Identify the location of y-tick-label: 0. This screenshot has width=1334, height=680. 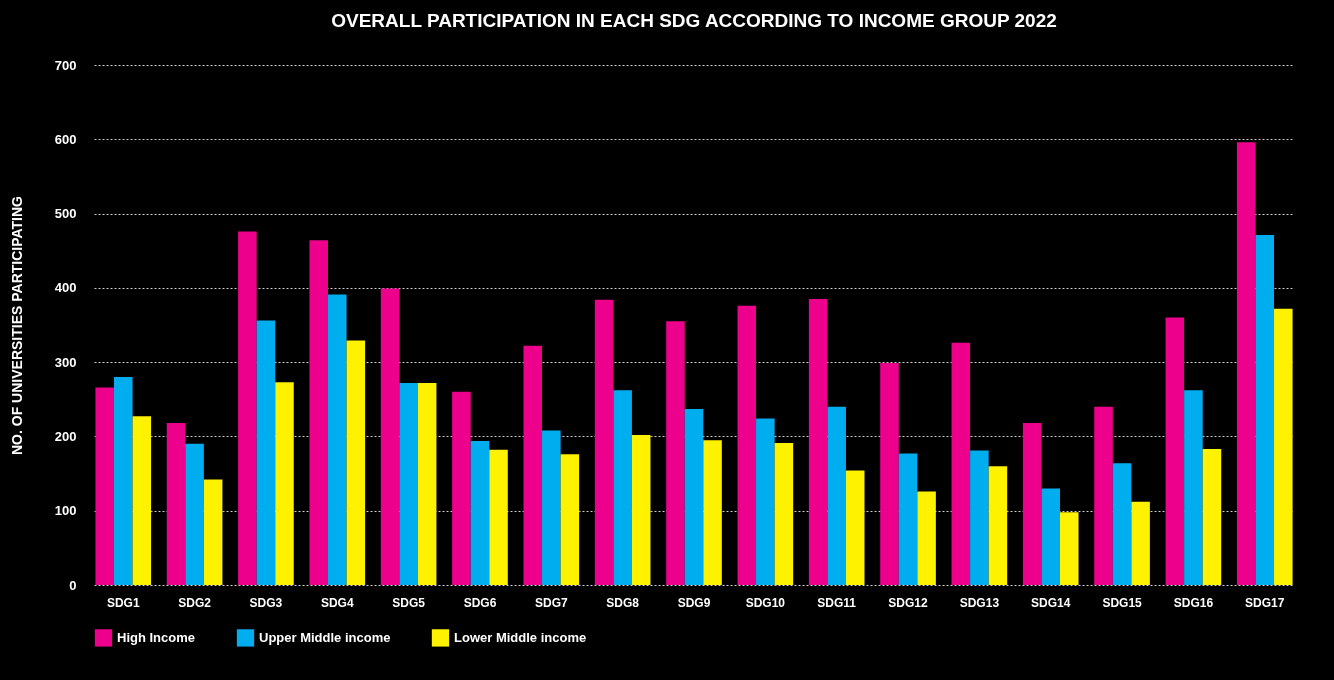
(73, 585).